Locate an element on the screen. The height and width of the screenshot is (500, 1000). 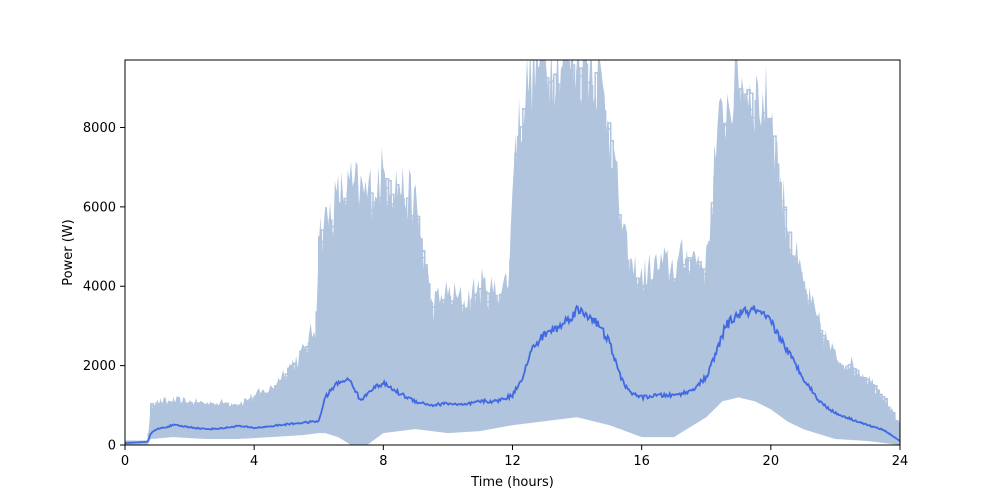
x-axis-label: Time (hours) is located at coordinates (512, 482).